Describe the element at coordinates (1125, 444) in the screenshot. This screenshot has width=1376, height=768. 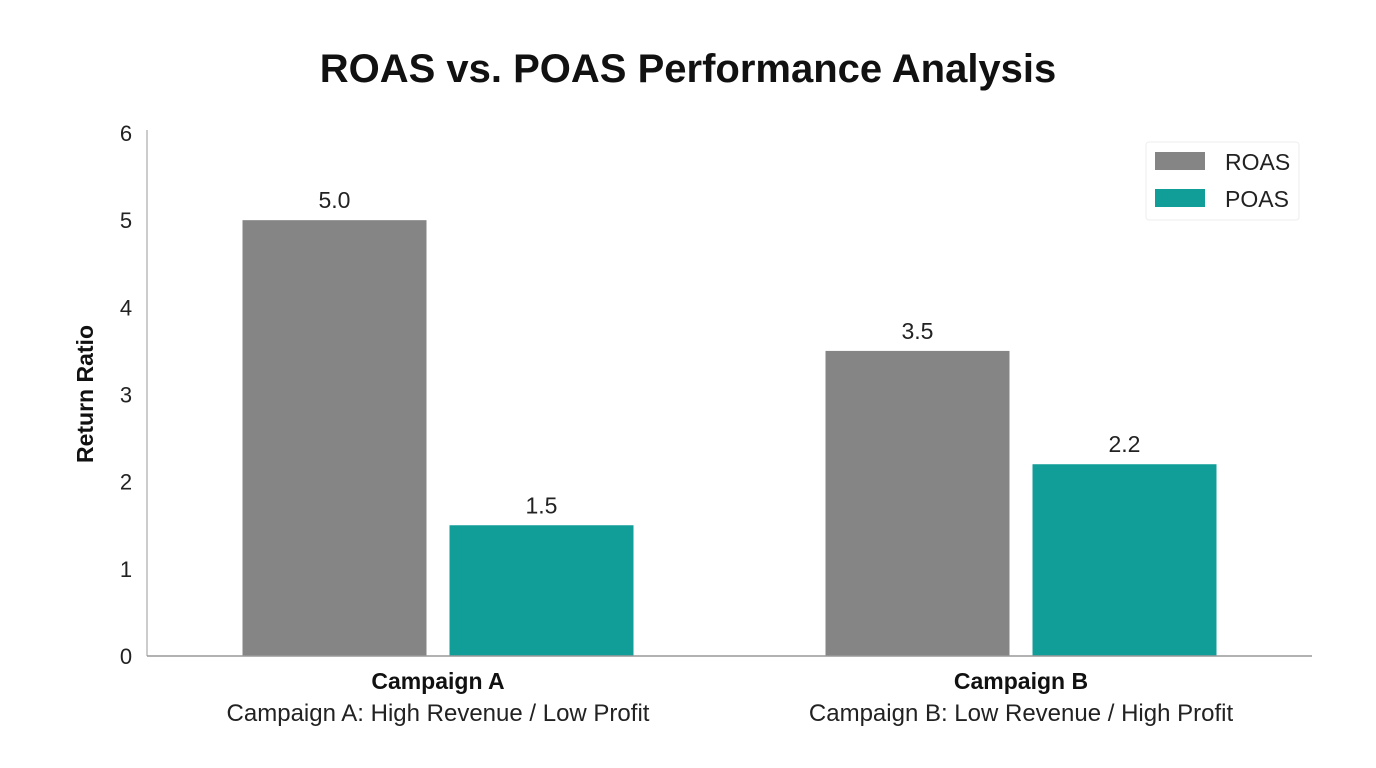
I see `data-label: 2.2` at that location.